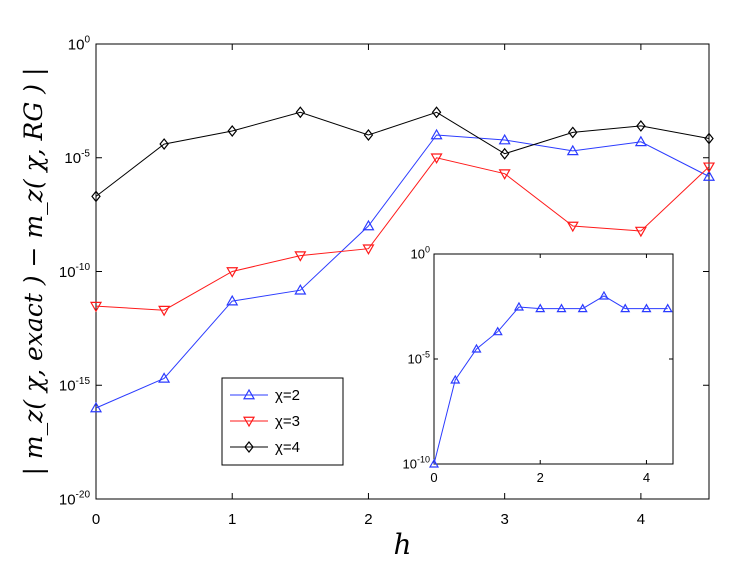  Describe the element at coordinates (641, 519) in the screenshot. I see `x-tick-label: 4` at that location.